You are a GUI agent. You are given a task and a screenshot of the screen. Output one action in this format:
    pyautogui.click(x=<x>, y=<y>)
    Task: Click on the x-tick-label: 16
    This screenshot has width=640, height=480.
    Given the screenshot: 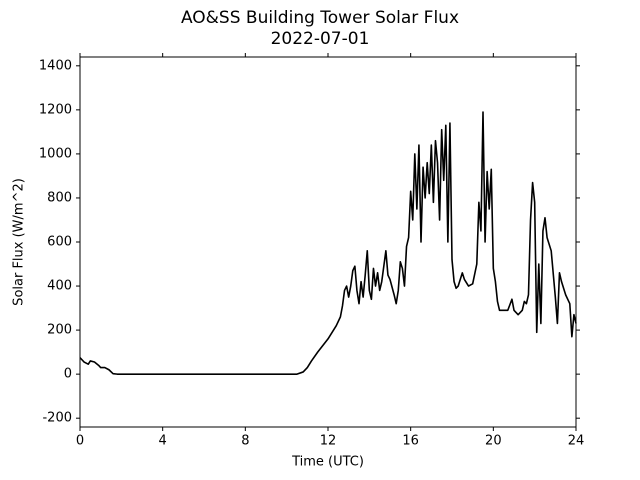 What is the action you would take?
    pyautogui.click(x=410, y=441)
    